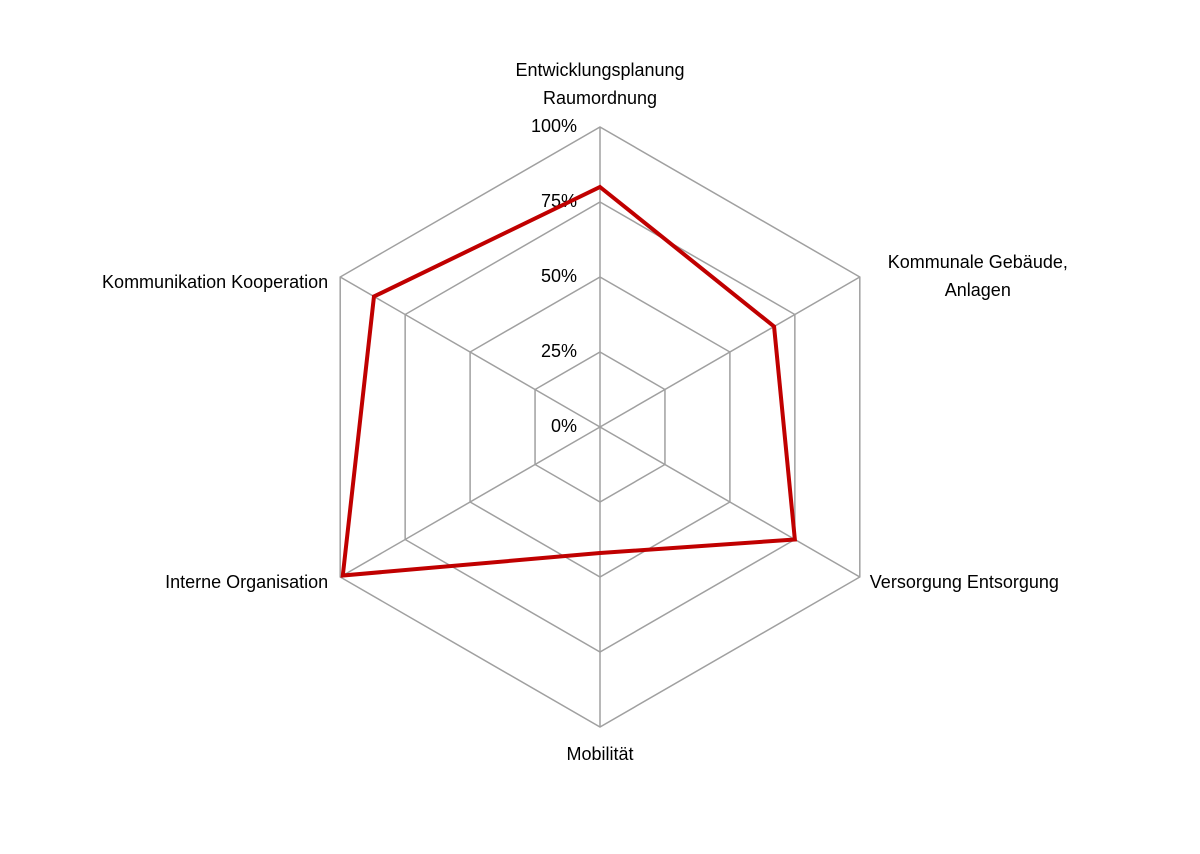  I want to click on r-tick-label: 25%, so click(559, 351).